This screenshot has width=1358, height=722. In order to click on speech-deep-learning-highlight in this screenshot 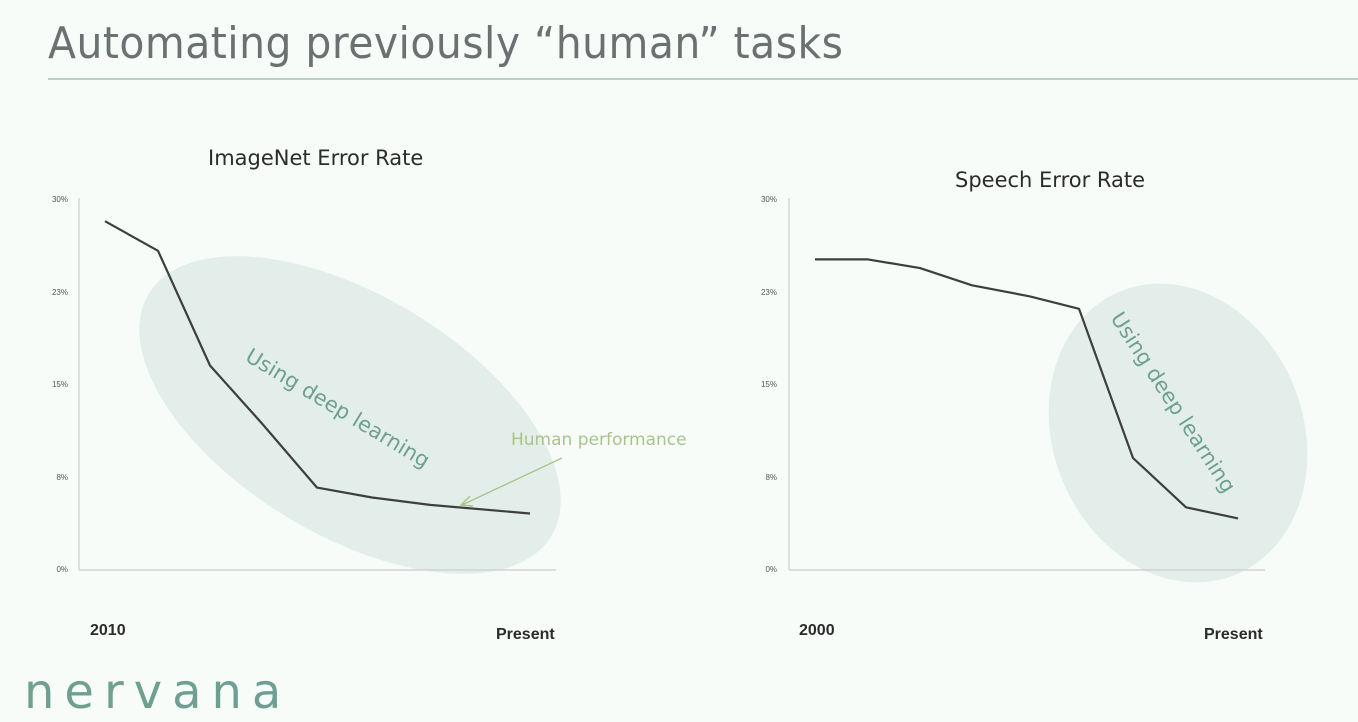, I will do `click(1178, 433)`.